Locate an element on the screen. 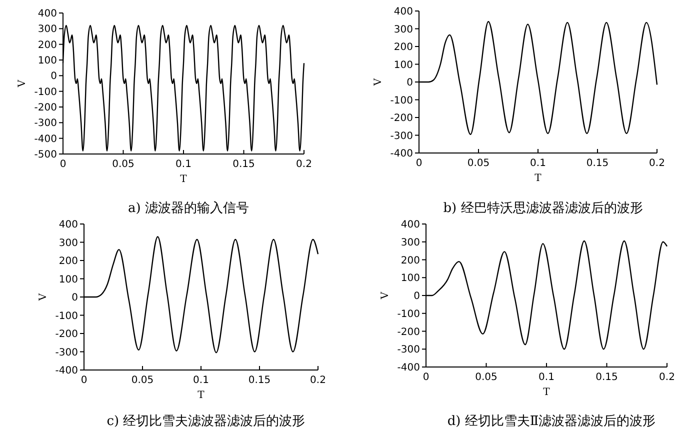 The width and height of the screenshot is (686, 443). text: d) 经切比雪夫Ⅱ滤波器滤波后的波形 is located at coordinates (551, 421).